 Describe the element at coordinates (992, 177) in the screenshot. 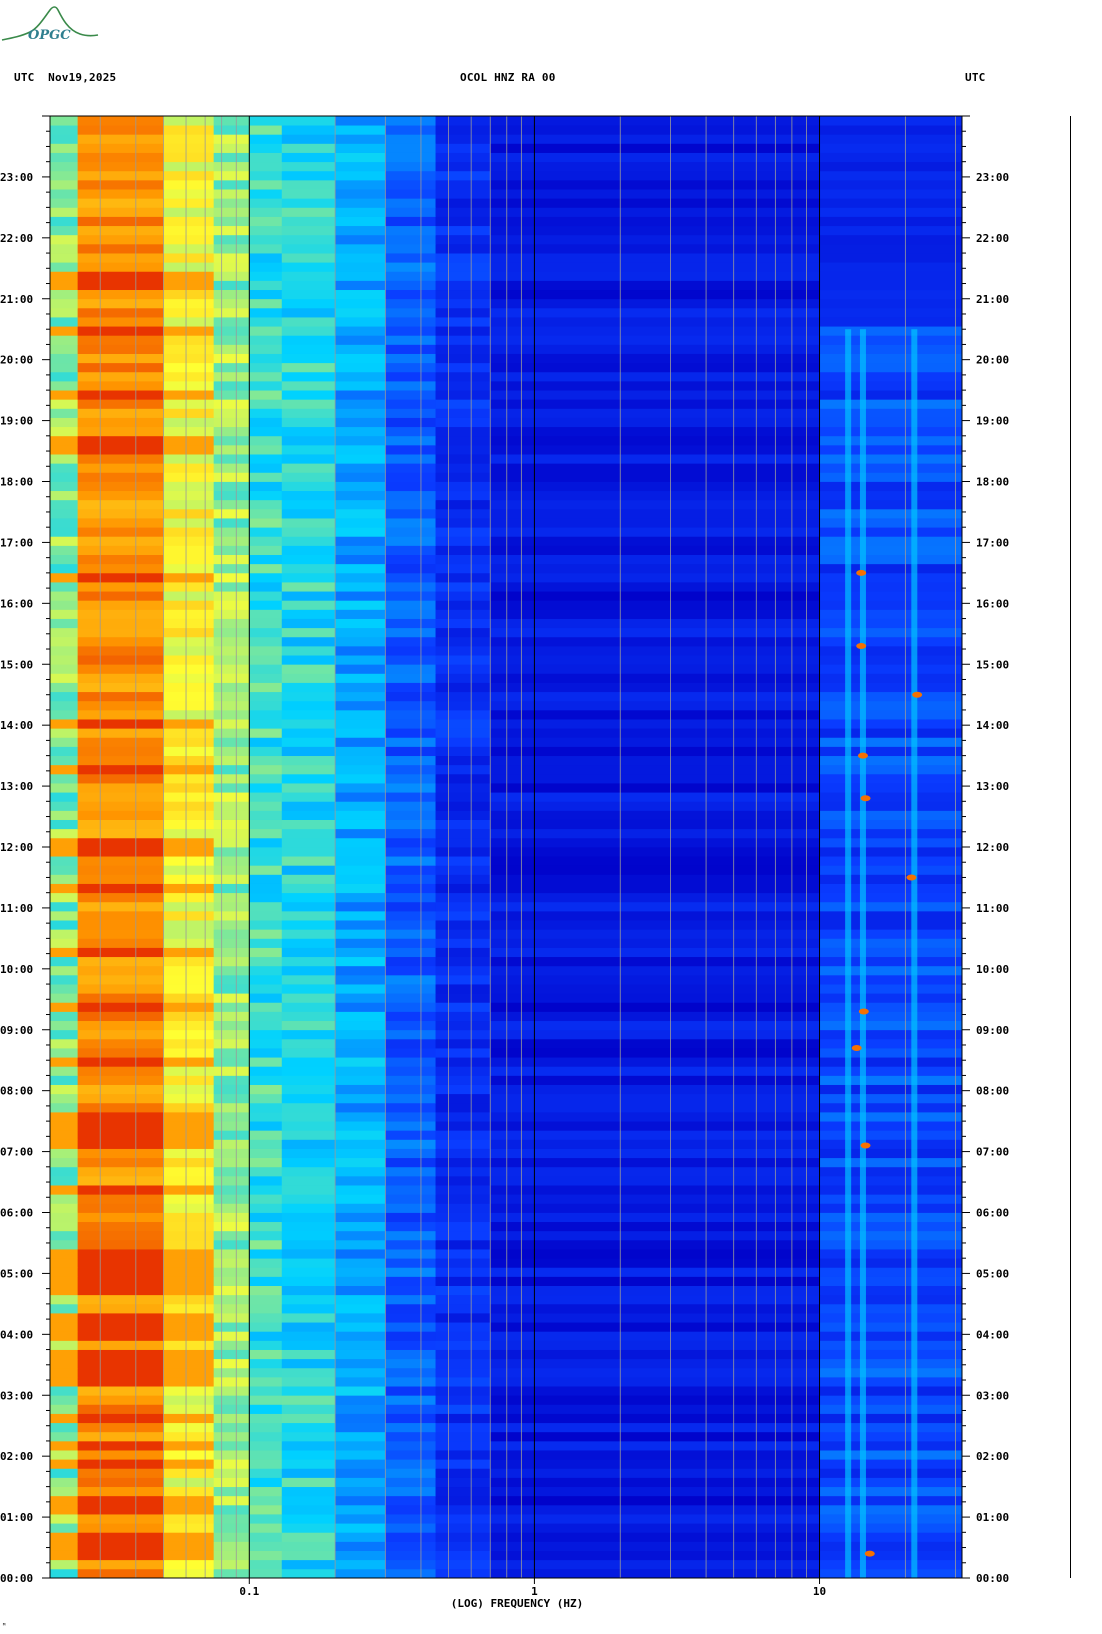

I see `y-tick-label-right: 23:00` at that location.